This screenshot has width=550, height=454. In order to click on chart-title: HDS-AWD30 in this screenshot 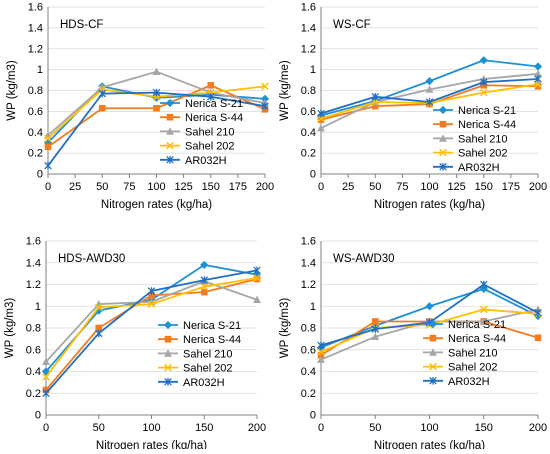, I will do `click(91, 259)`.